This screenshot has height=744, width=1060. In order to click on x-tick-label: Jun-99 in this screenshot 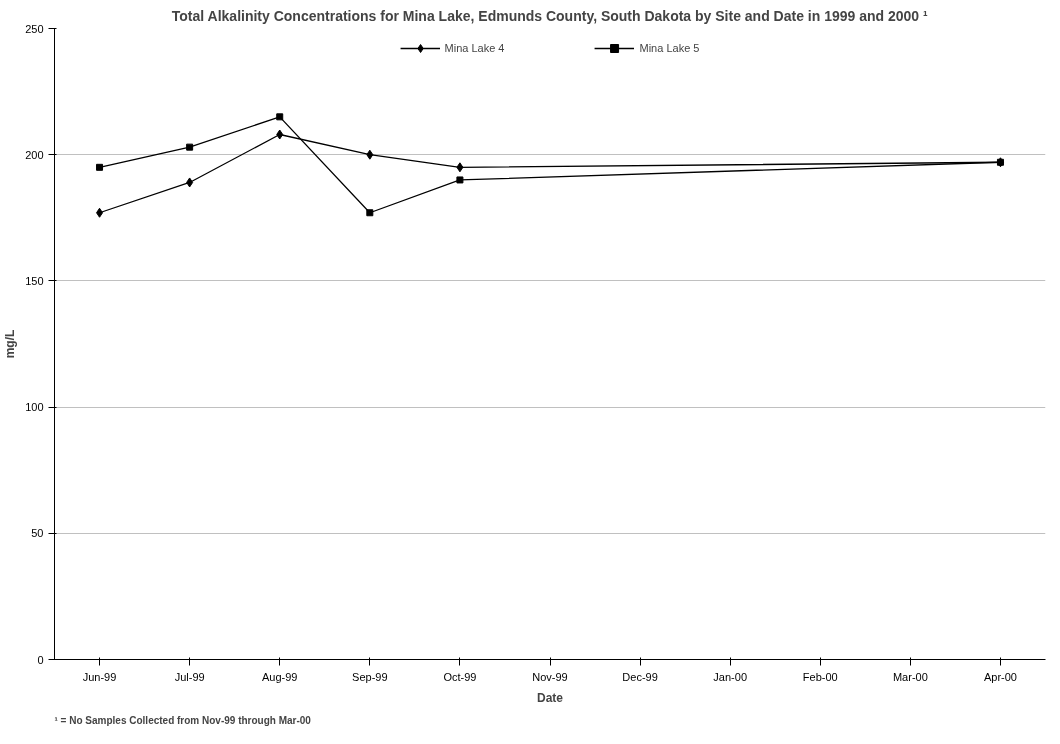, I will do `click(99, 676)`.